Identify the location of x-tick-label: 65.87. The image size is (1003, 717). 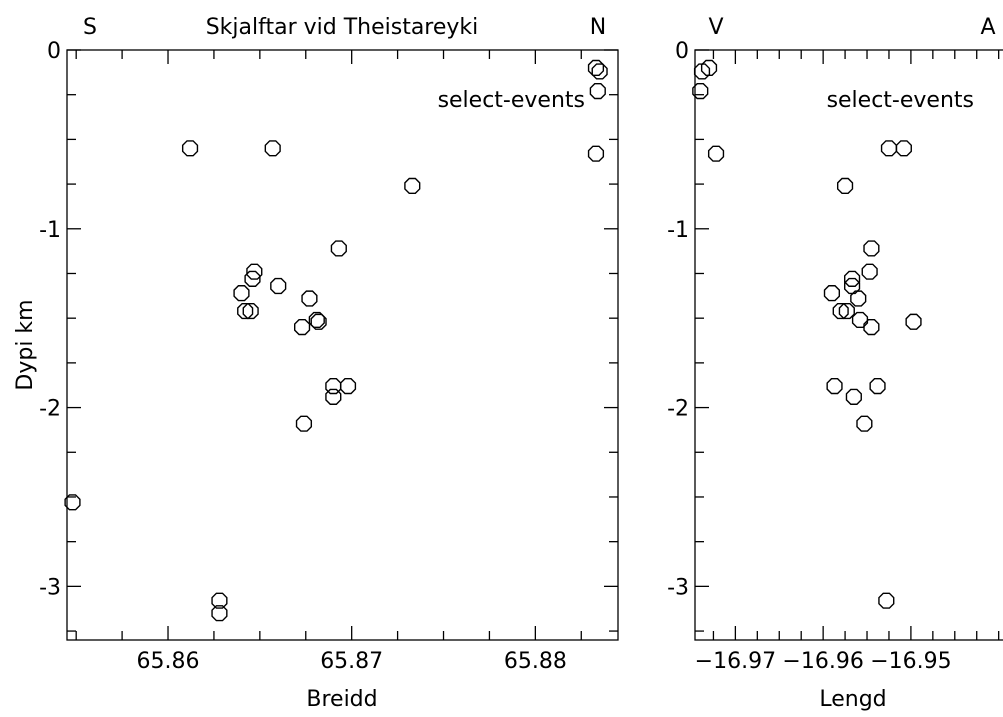
(351, 661).